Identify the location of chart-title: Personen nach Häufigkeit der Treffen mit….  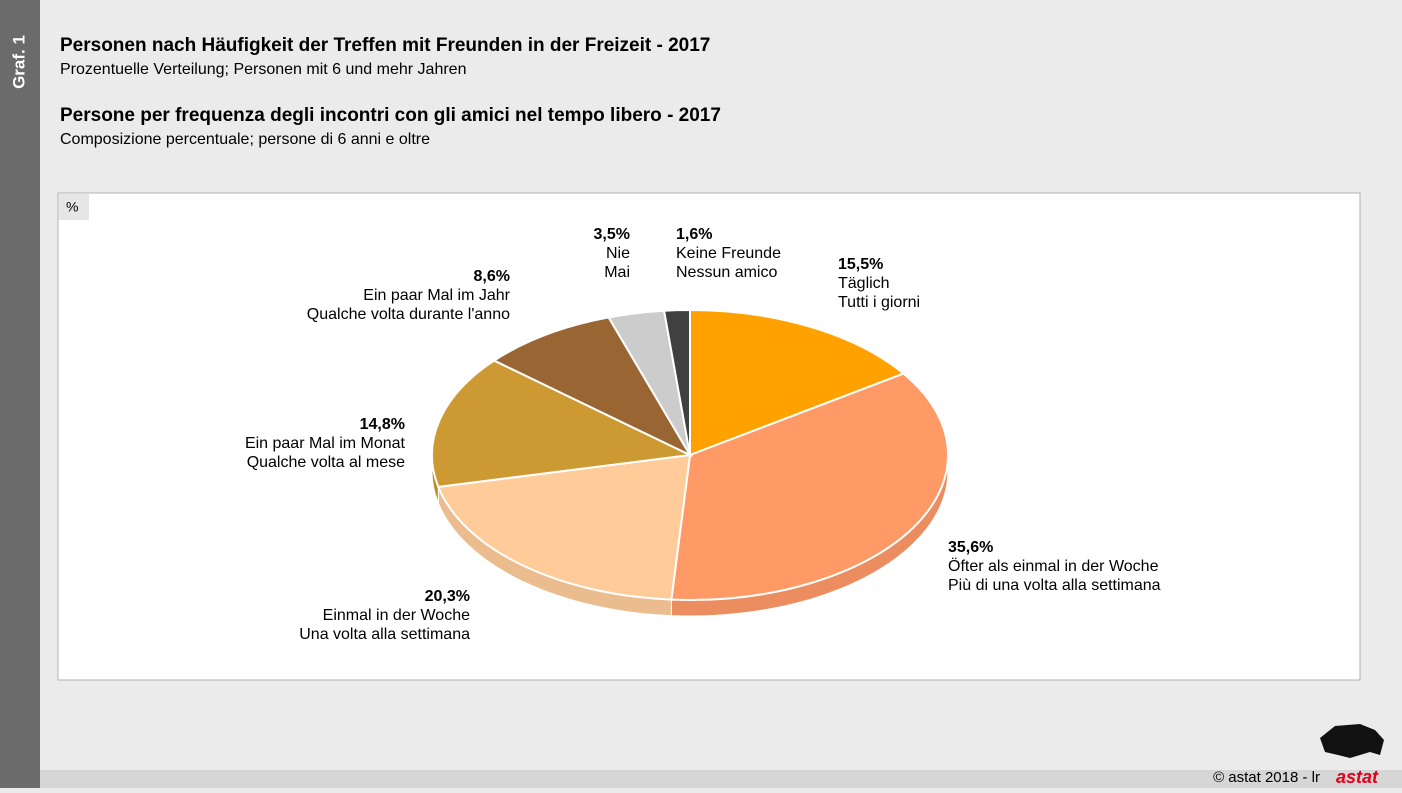
(385, 45).